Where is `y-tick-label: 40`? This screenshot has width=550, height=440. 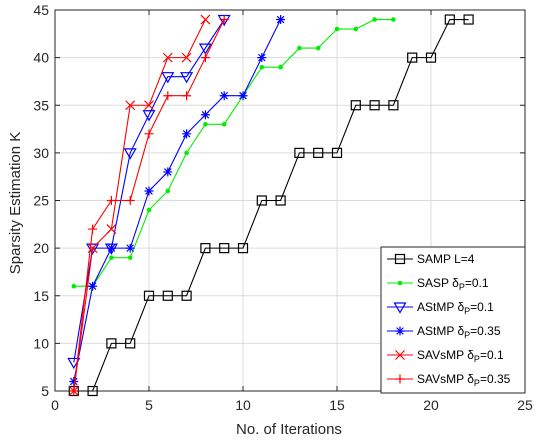
y-tick-label: 40 is located at coordinates (41, 58).